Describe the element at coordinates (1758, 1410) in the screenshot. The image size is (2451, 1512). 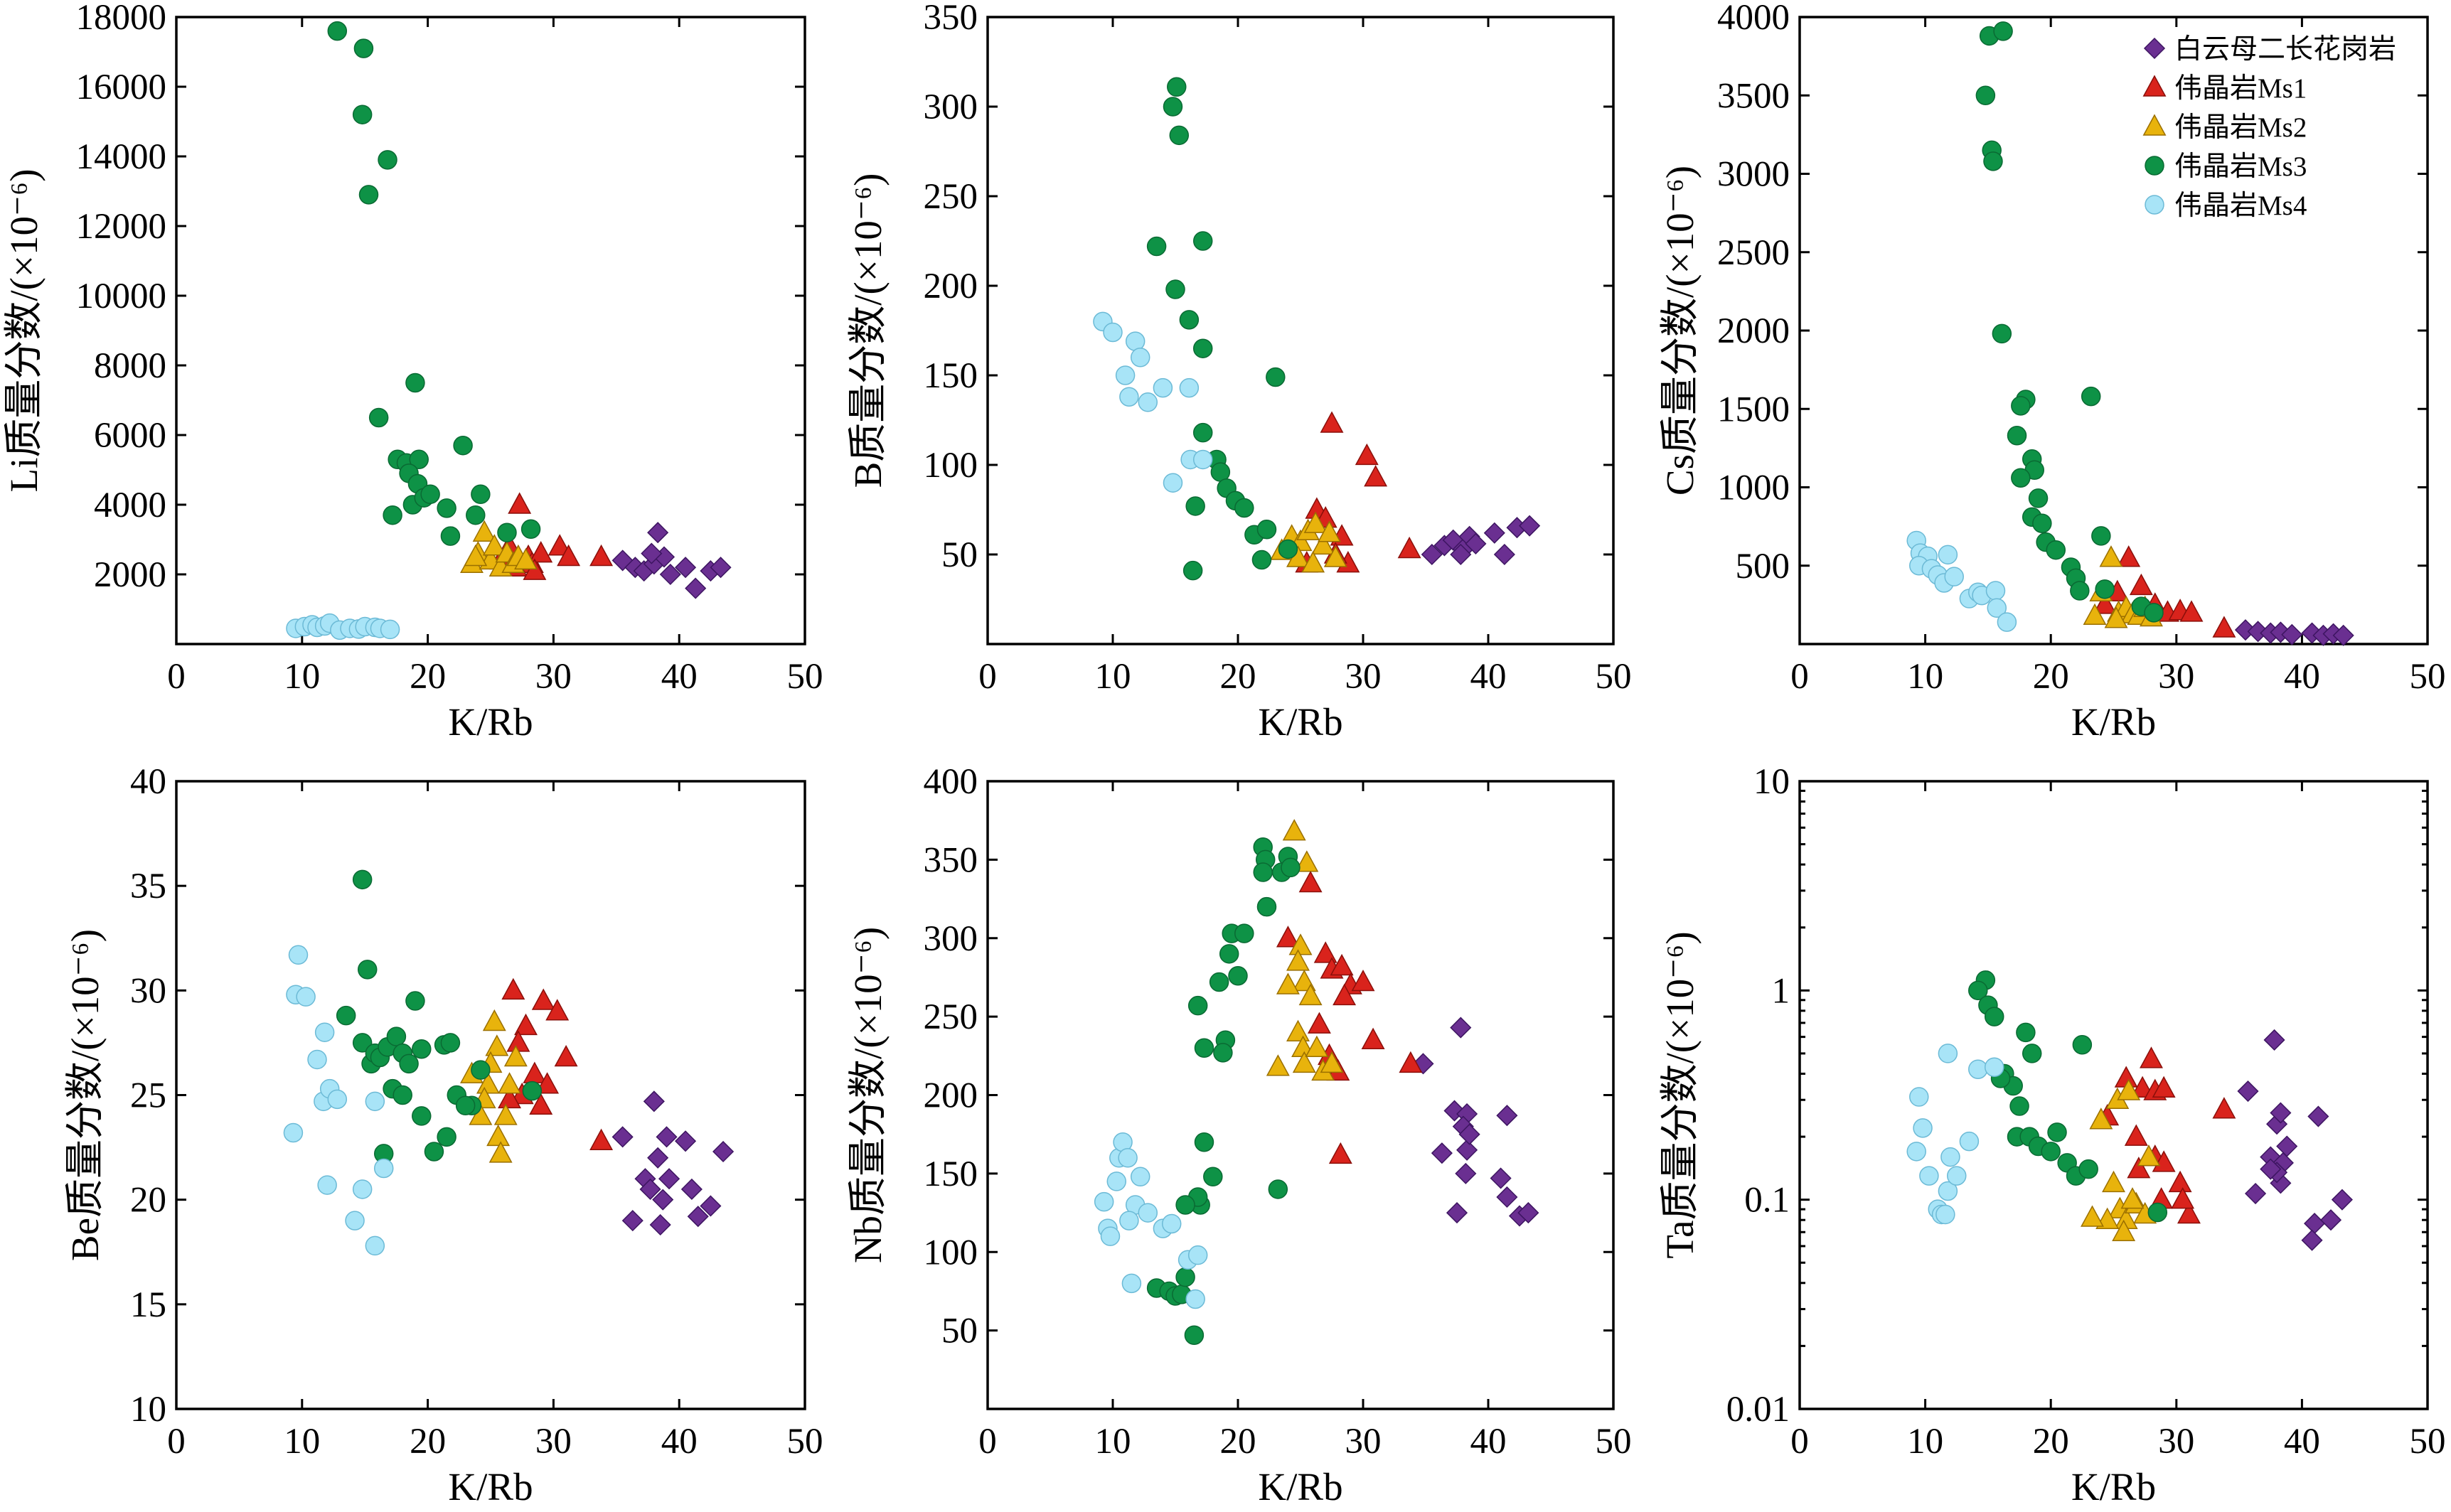
I see `y-tick-label: 0.01` at that location.